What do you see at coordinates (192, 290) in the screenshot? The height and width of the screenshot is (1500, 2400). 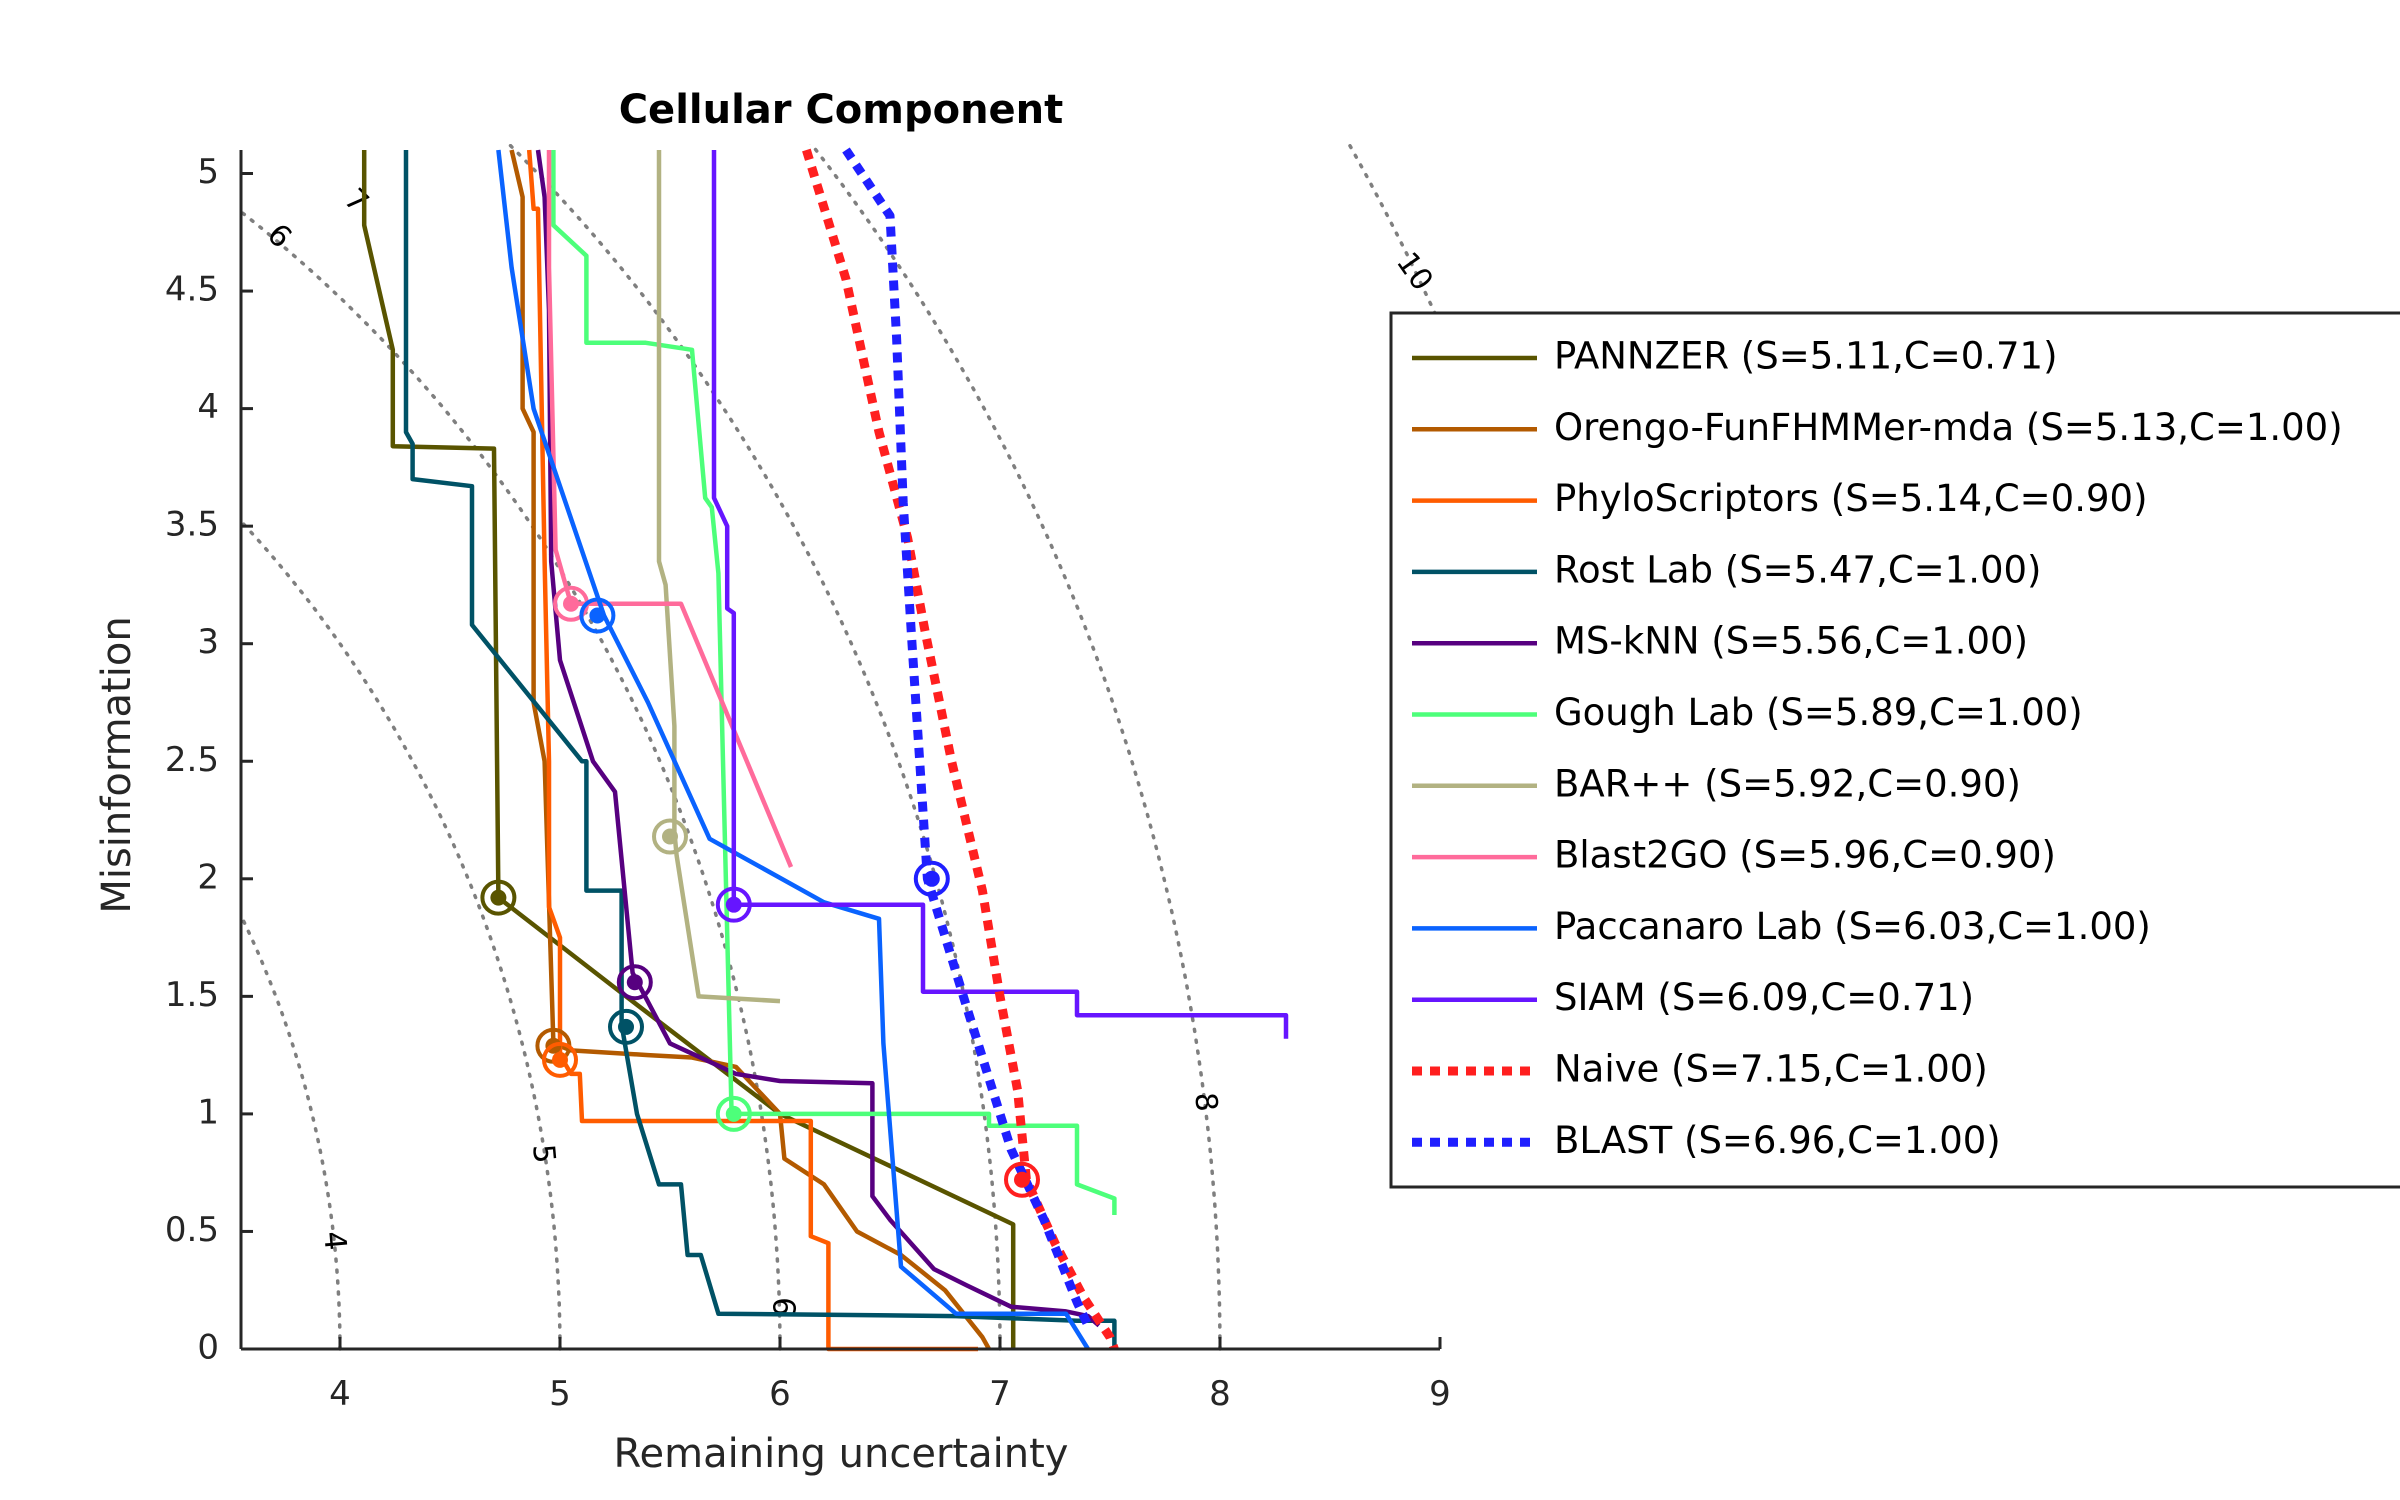 I see `y-tick-label: 4.5` at bounding box center [192, 290].